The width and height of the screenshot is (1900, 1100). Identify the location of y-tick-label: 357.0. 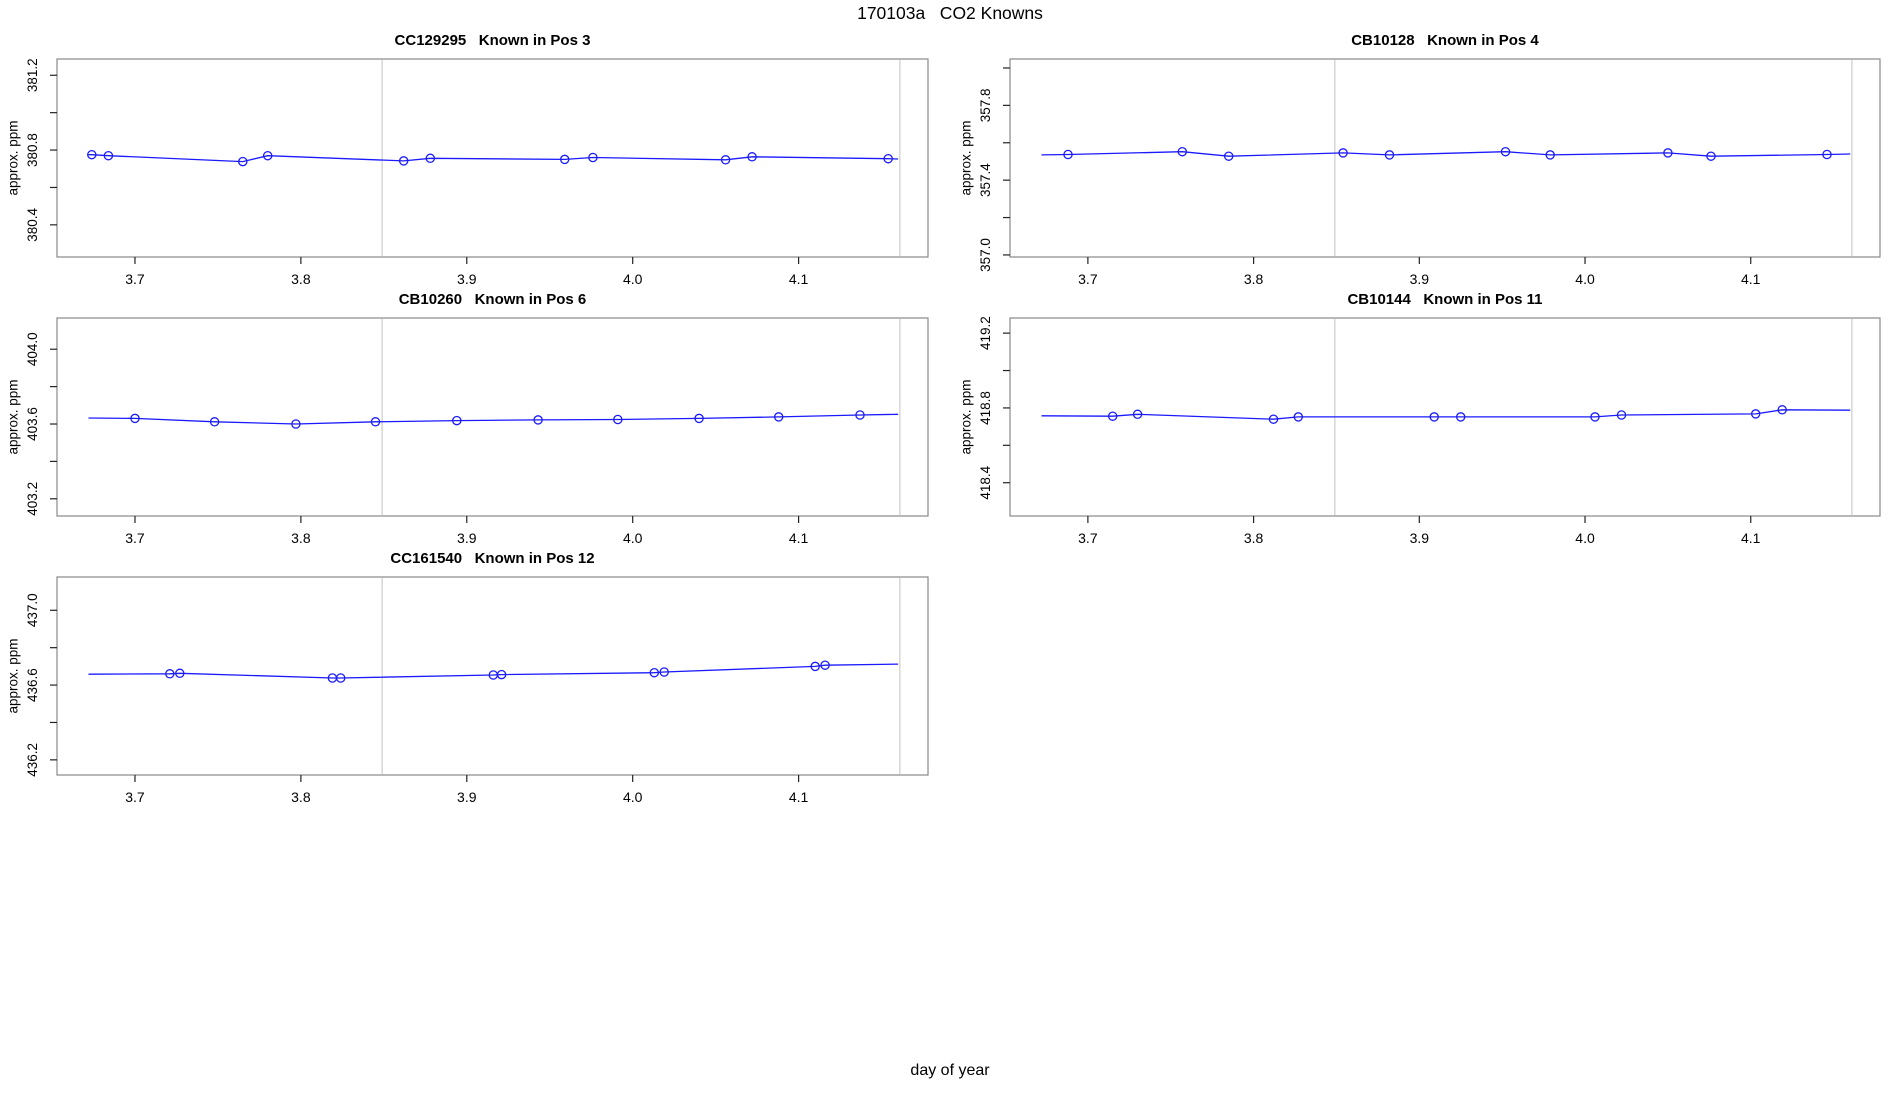
(985, 255).